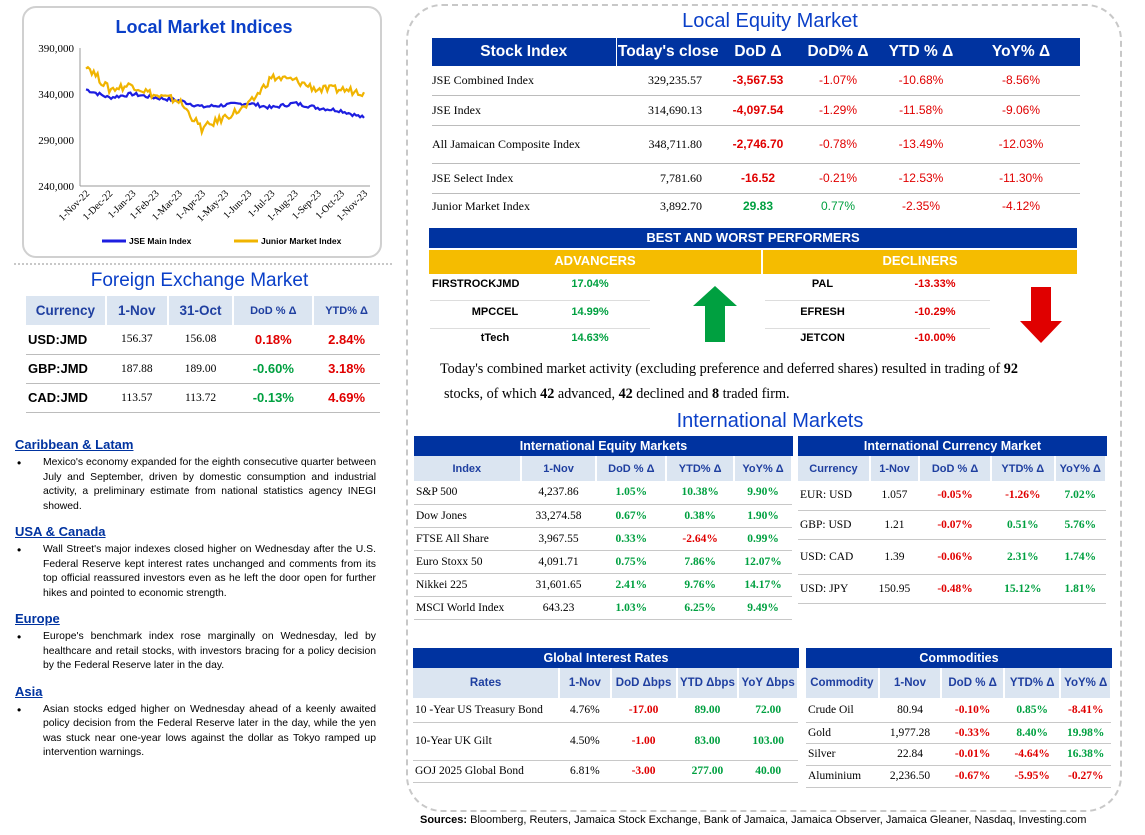 This screenshot has width=1145, height=835. I want to click on intl-currency-name: USD: JPY, so click(834, 589).